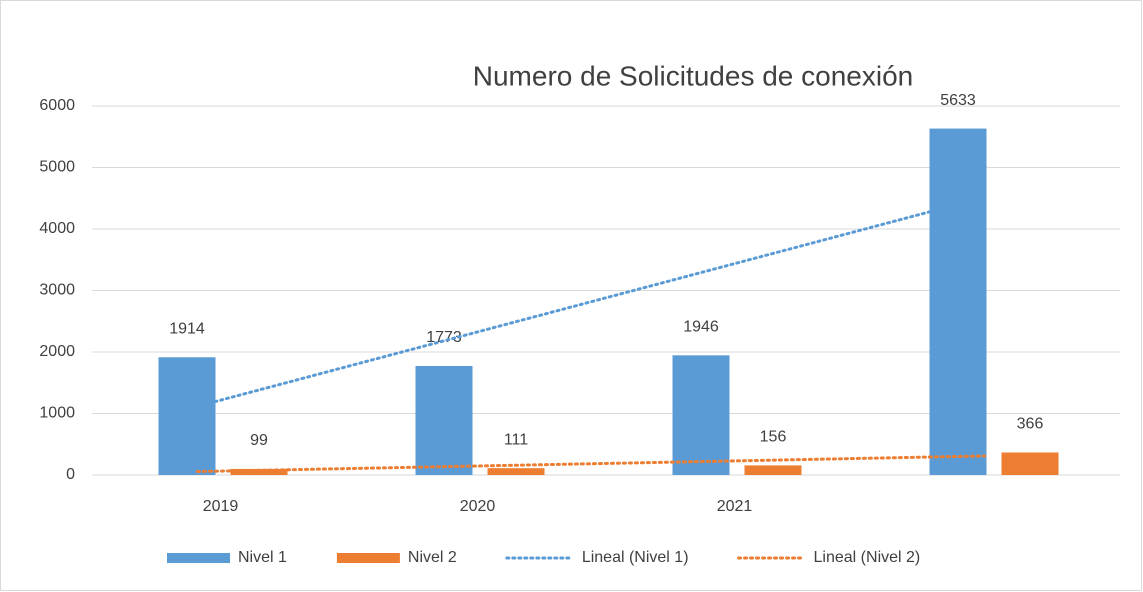 This screenshot has height=592, width=1143. Describe the element at coordinates (262, 557) in the screenshot. I see `legend-label: Nivel 1` at that location.